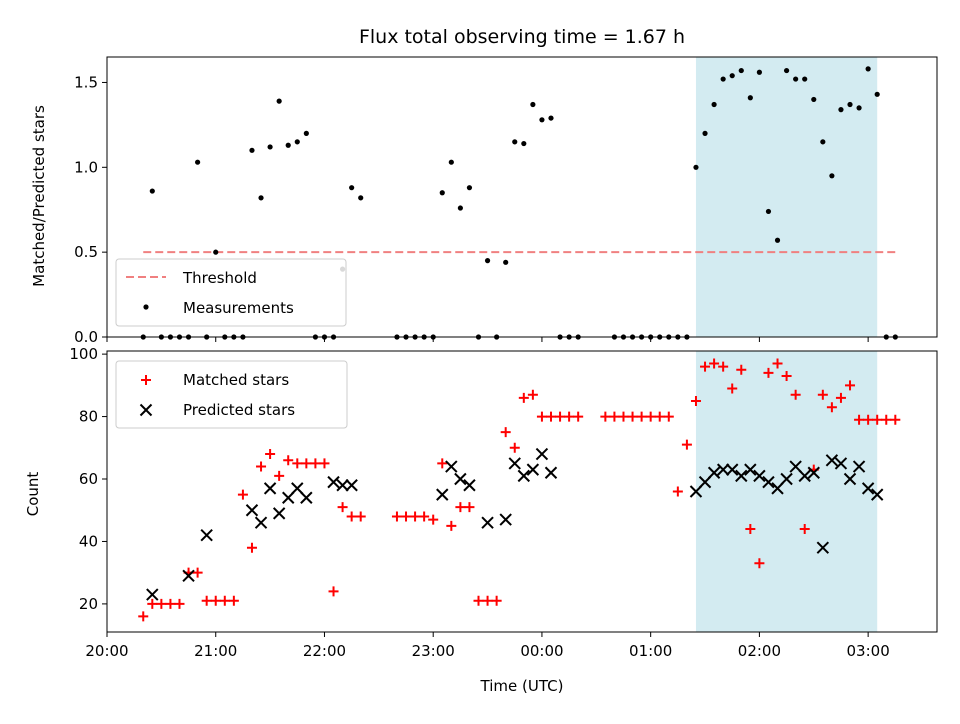 This screenshot has width=960, height=724. I want to click on y-tick-label: 80, so click(88, 417).